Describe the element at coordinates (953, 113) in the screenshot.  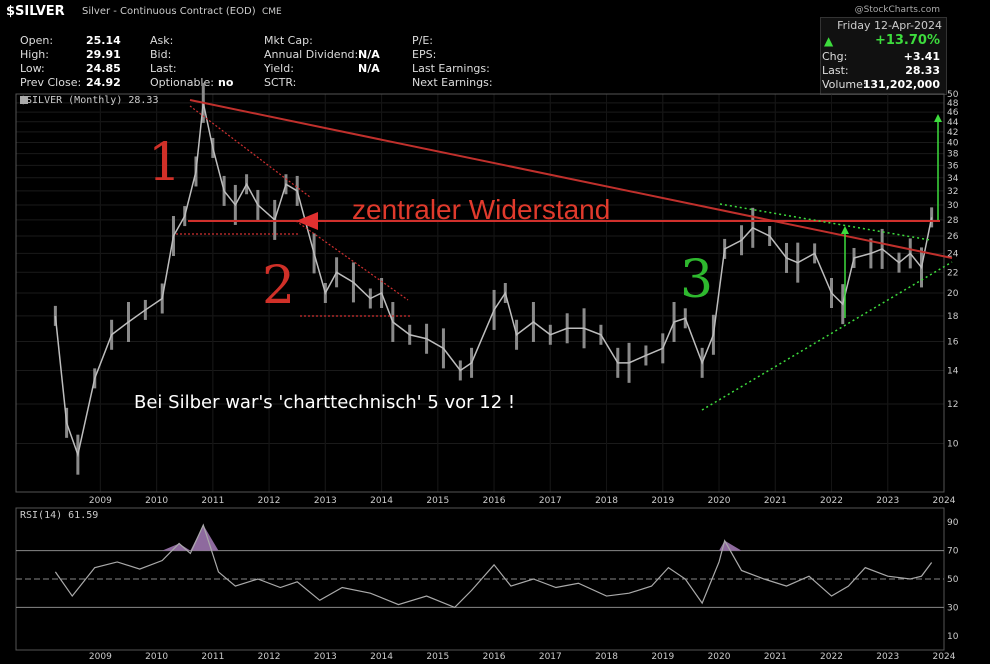
I see `price-y-tick: 46` at that location.